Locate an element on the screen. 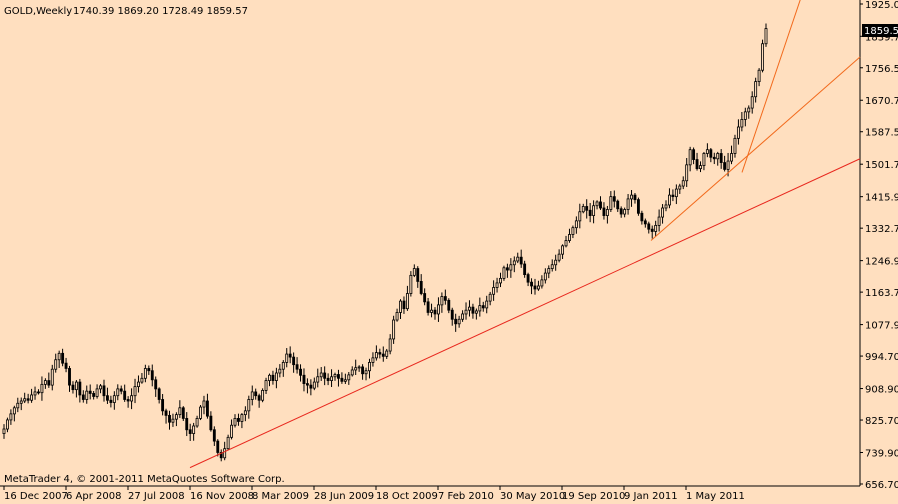 This screenshot has height=504, width=898. x-tick-label: 28 Jun 2009 is located at coordinates (344, 496).